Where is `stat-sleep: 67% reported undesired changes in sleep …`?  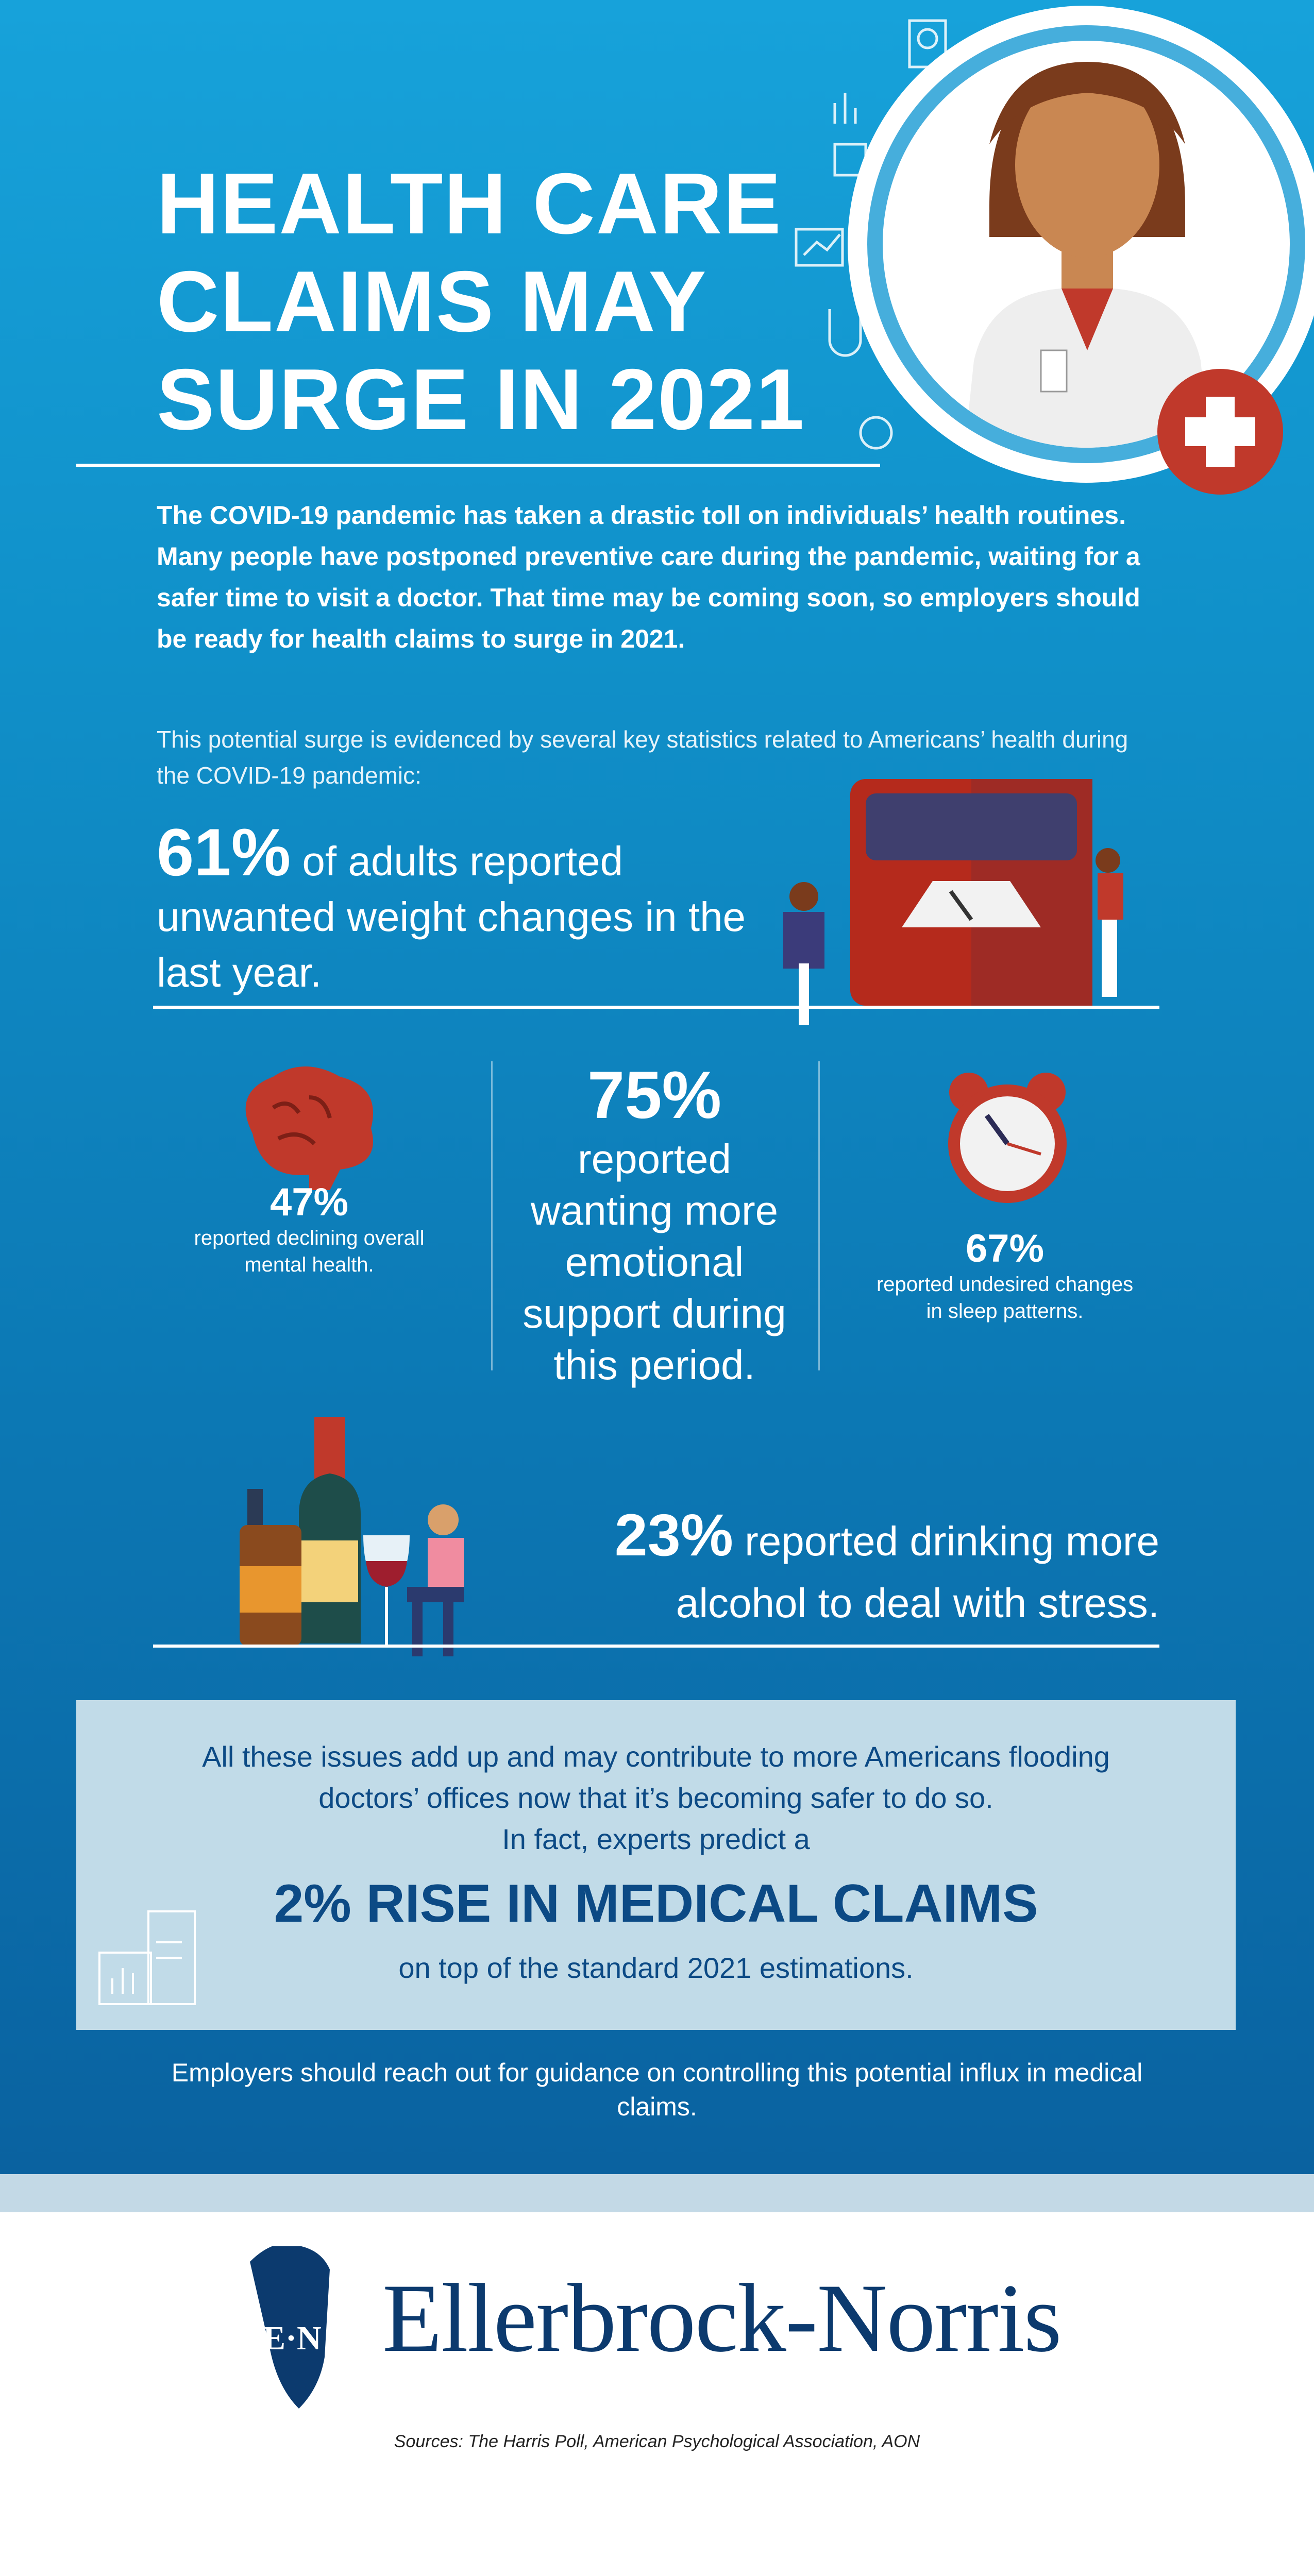 stat-sleep: 67% reported undesired changes in sleep … is located at coordinates (1005, 1275).